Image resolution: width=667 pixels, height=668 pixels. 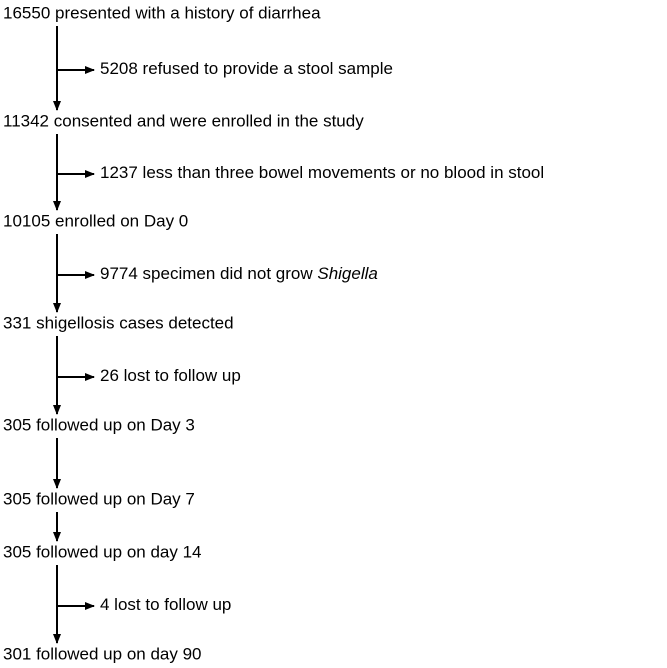 I want to click on exclusion-text: 9774 specimen did not grow Shigella, so click(x=239, y=273).